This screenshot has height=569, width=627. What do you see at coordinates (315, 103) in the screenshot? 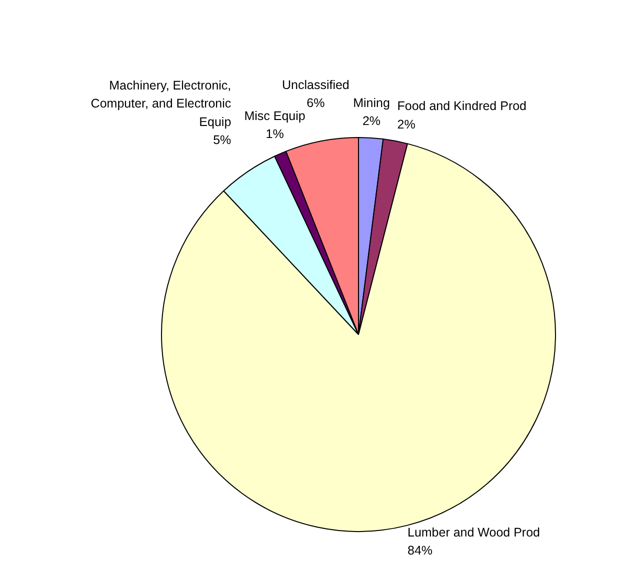
I see `data-label: 6%` at bounding box center [315, 103].